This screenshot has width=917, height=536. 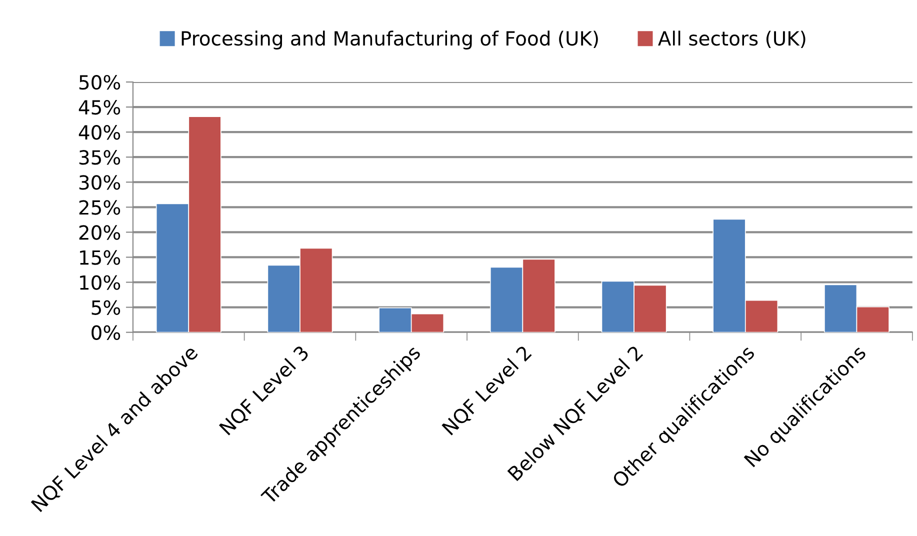 I want to click on legend-label: Processing and Manufacturing of Food (UK), so click(x=390, y=40).